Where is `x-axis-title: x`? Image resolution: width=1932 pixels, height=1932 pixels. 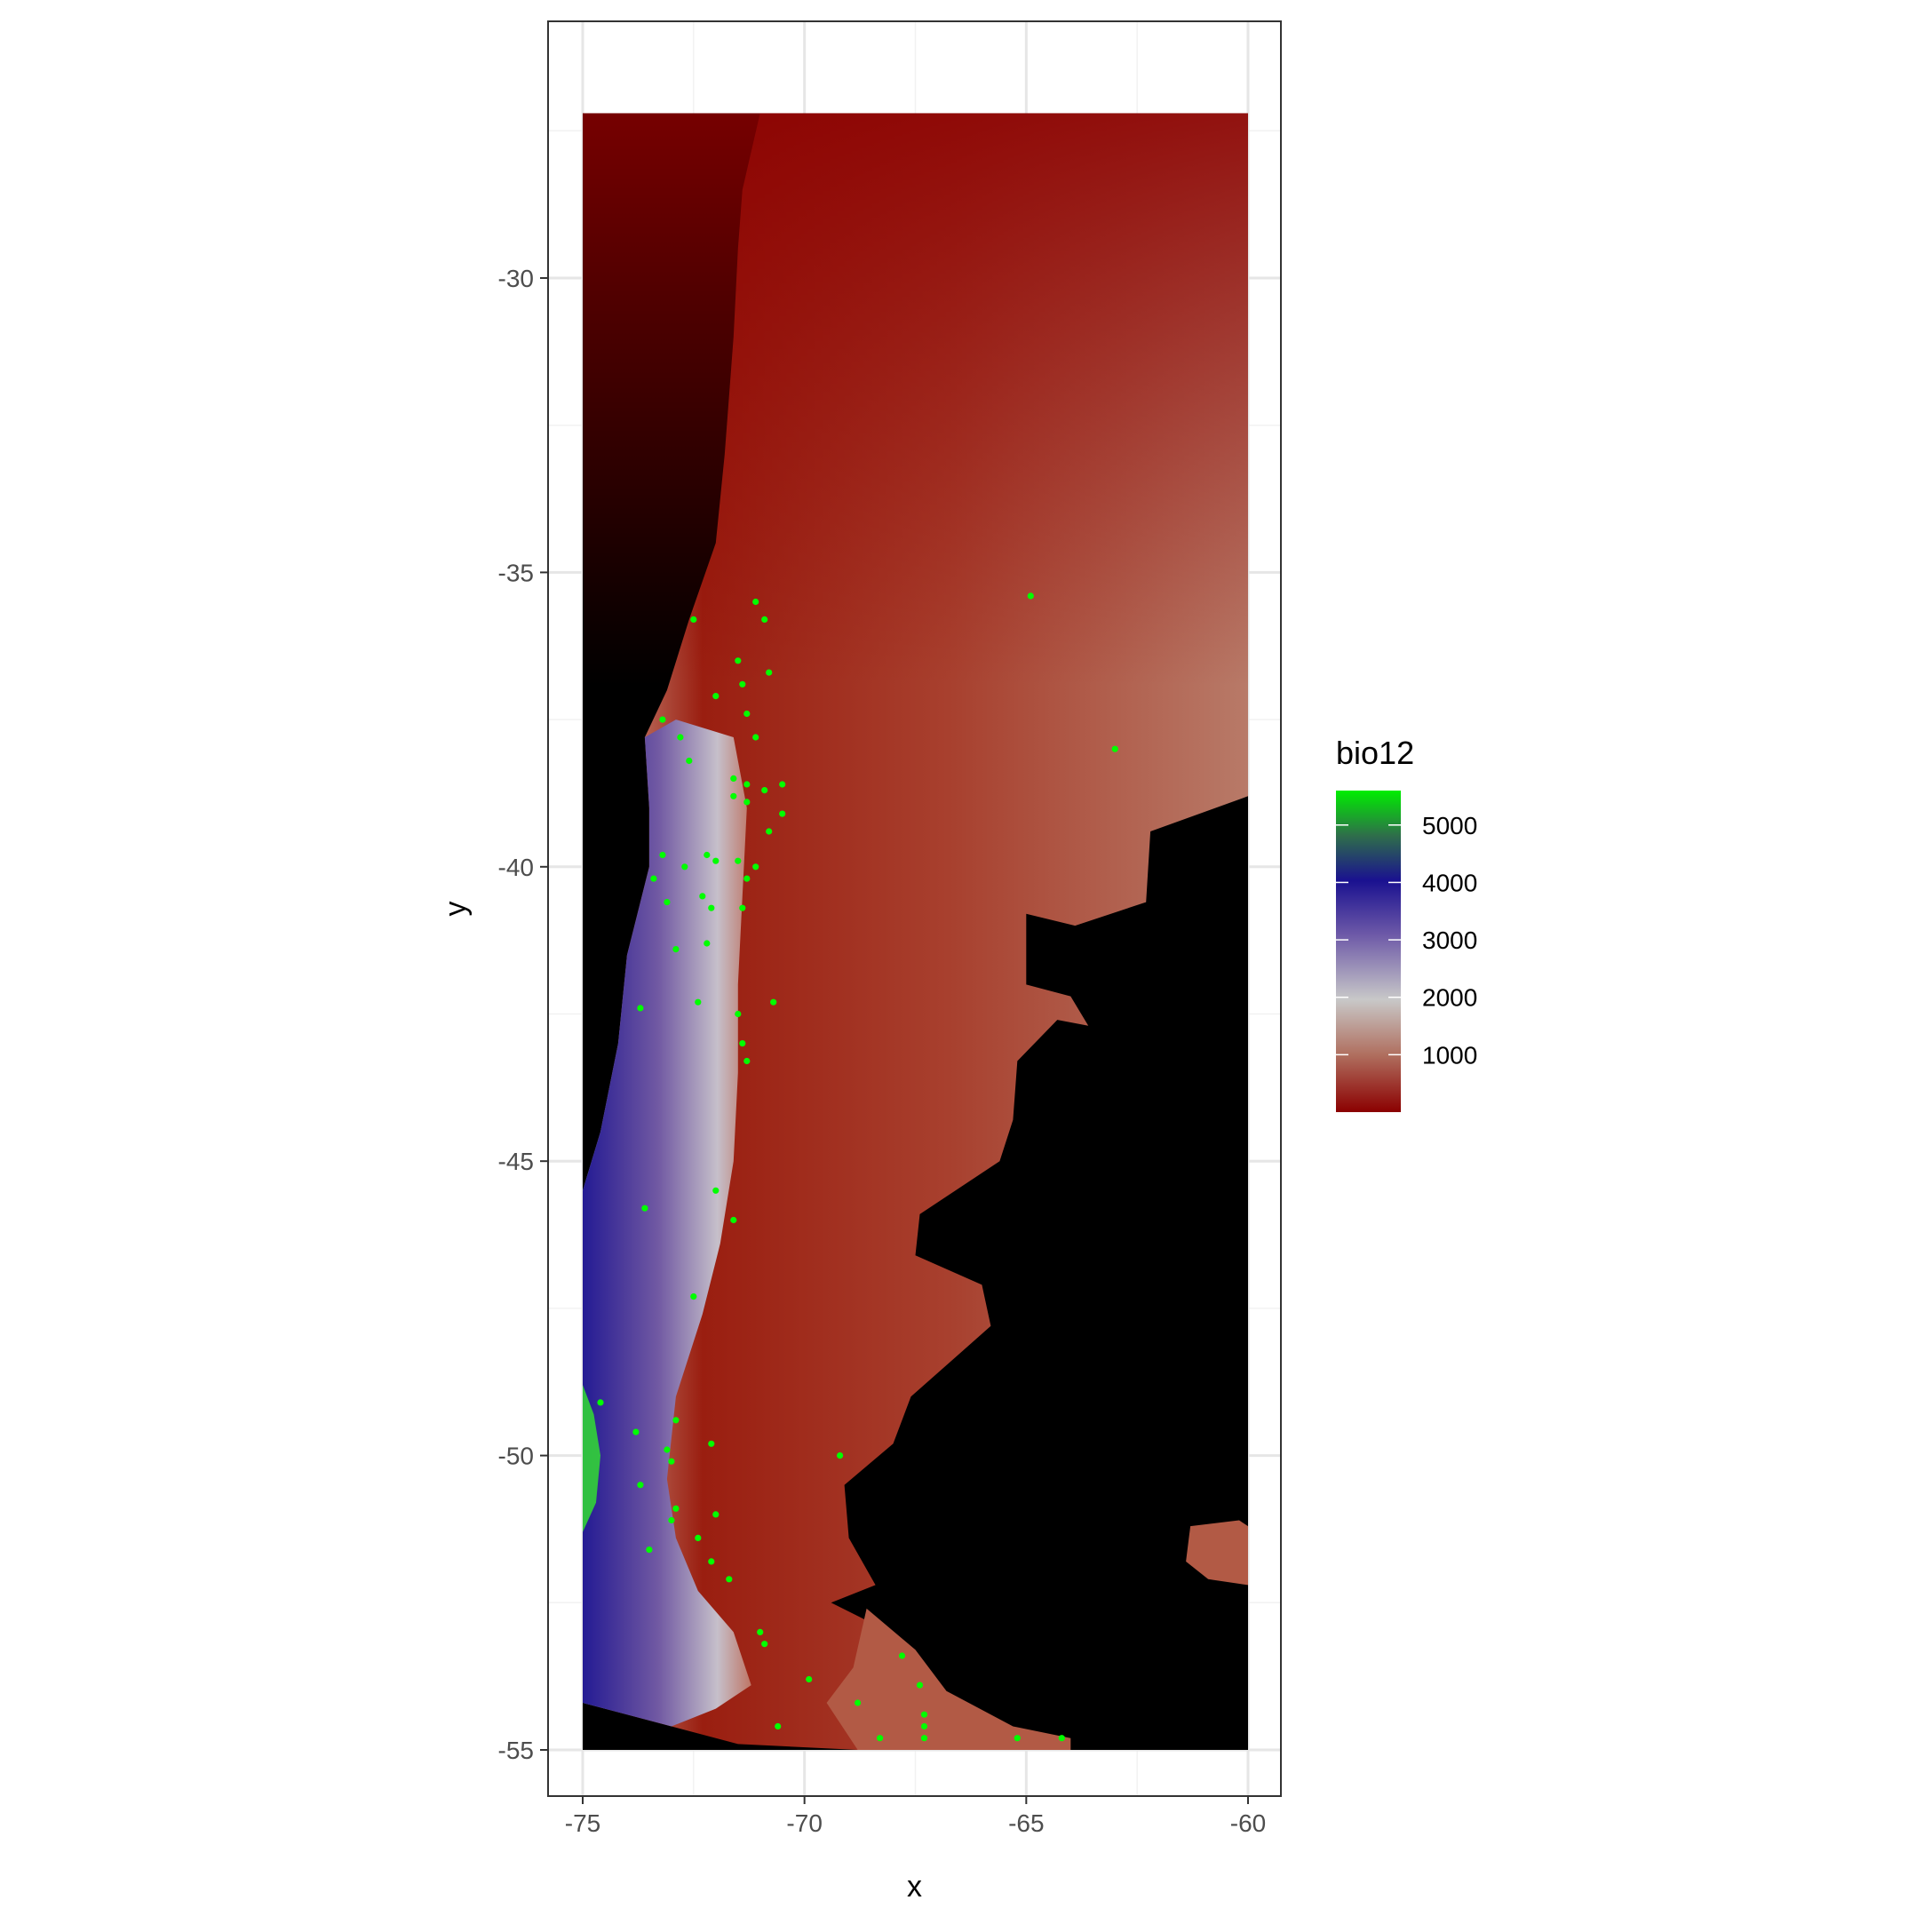 x-axis-title: x is located at coordinates (914, 1887).